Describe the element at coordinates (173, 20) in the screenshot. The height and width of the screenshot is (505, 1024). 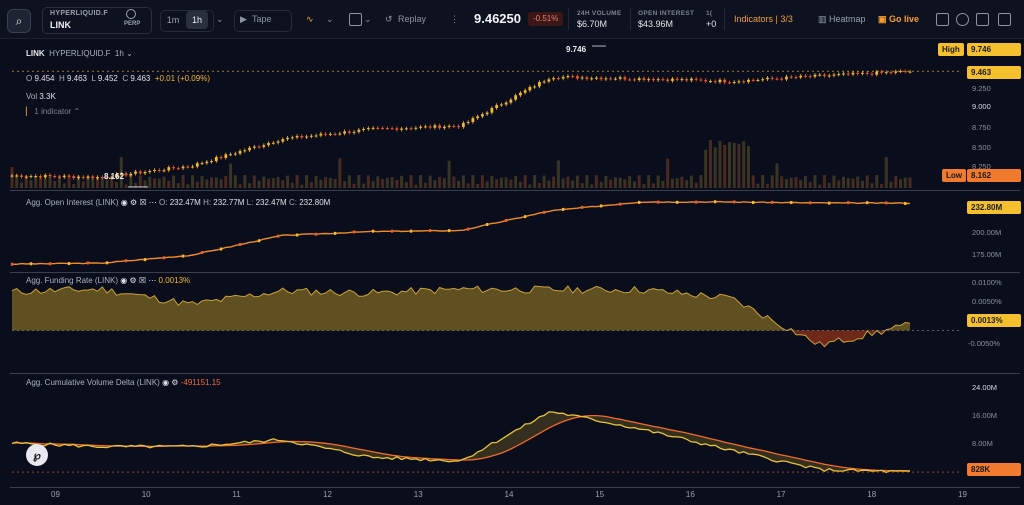
I see `timeframe-1m: 1m` at that location.